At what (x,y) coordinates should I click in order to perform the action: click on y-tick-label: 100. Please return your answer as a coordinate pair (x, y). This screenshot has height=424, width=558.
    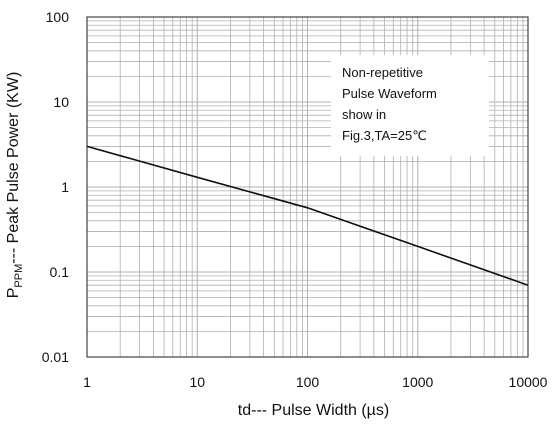
    Looking at the image, I should click on (58, 17).